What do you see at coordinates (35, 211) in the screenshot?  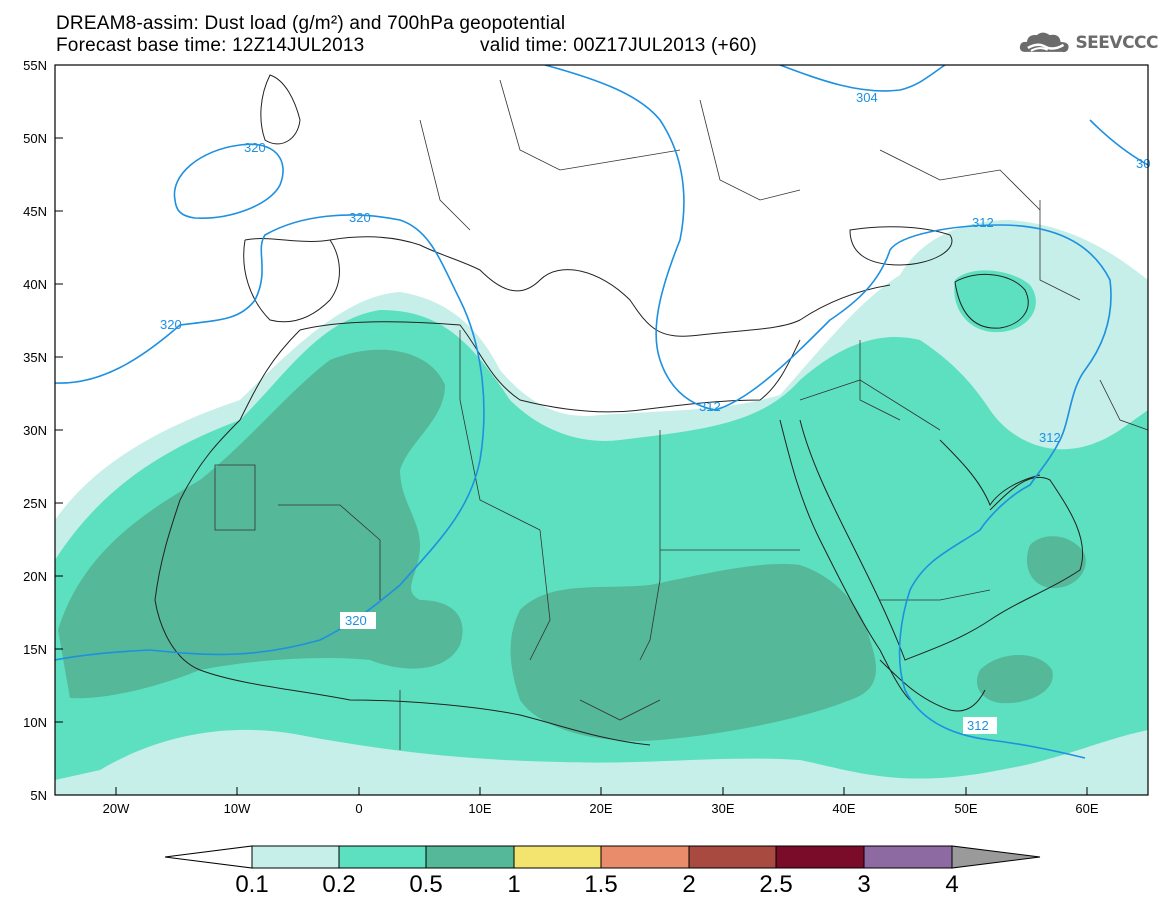 I see `lat-label: 45N` at bounding box center [35, 211].